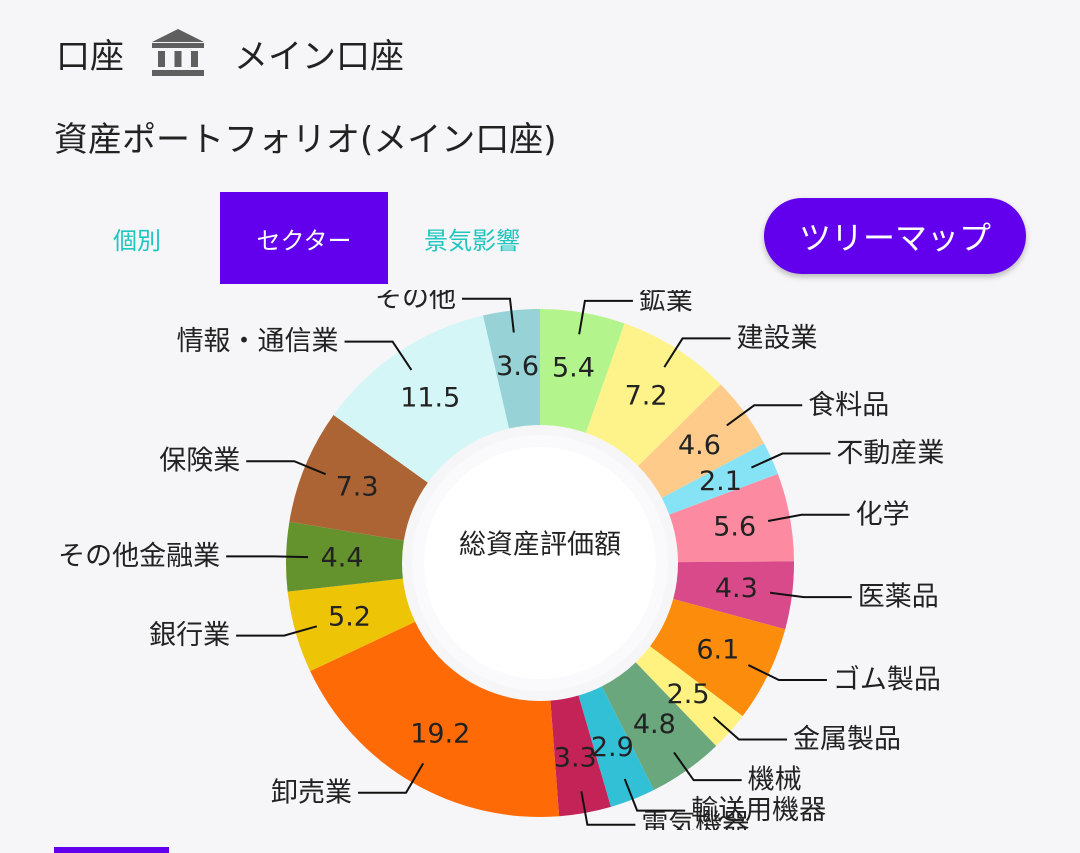 The height and width of the screenshot is (853, 1080). I want to click on value-label-sector-14: 7.3, so click(357, 487).